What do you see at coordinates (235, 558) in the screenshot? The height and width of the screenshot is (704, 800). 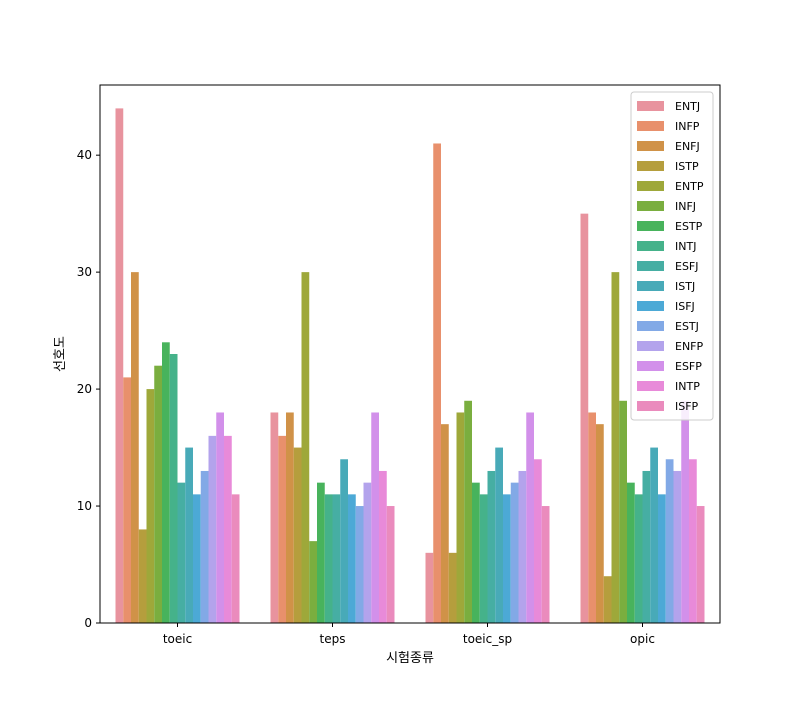 I see `bar-isfp-toeic` at bounding box center [235, 558].